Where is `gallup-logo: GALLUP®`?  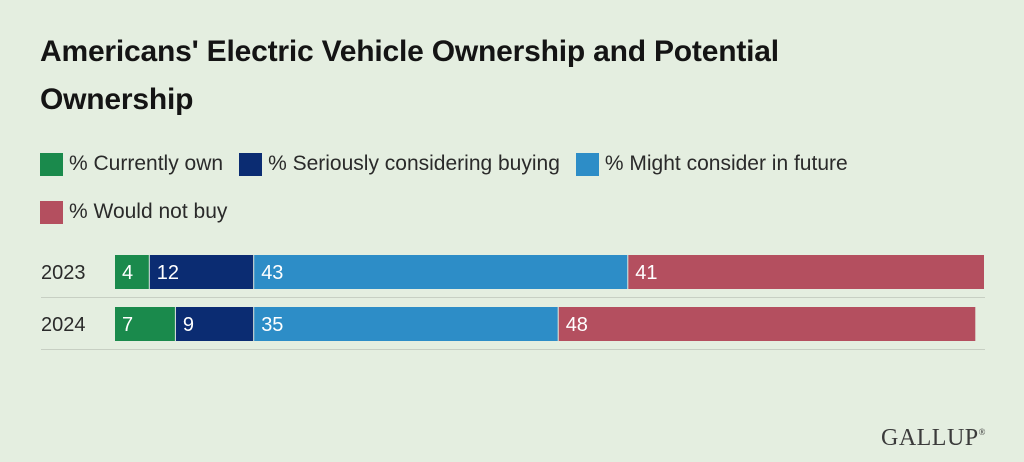 gallup-logo: GALLUP® is located at coordinates (933, 438).